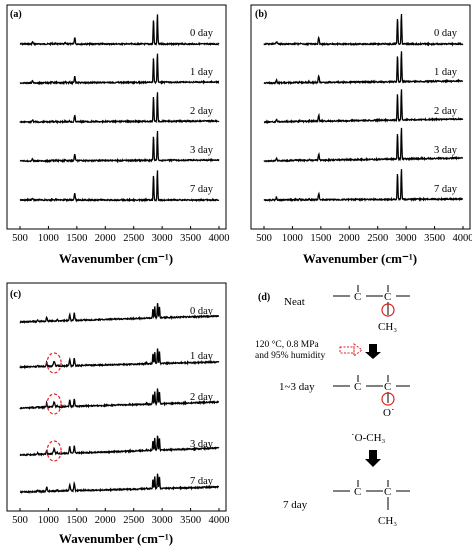 The height and width of the screenshot is (550, 472). What do you see at coordinates (387, 387) in the screenshot?
I see `carbon-4: C` at bounding box center [387, 387].